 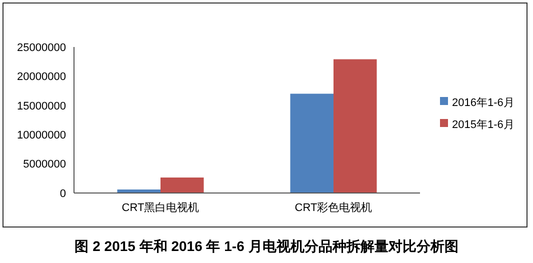 What do you see at coordinates (266, 246) in the screenshot?
I see `text: 图 2 2015 年和 2016 年 1-6 月电视机分品种拆解量对比分析图` at bounding box center [266, 246].